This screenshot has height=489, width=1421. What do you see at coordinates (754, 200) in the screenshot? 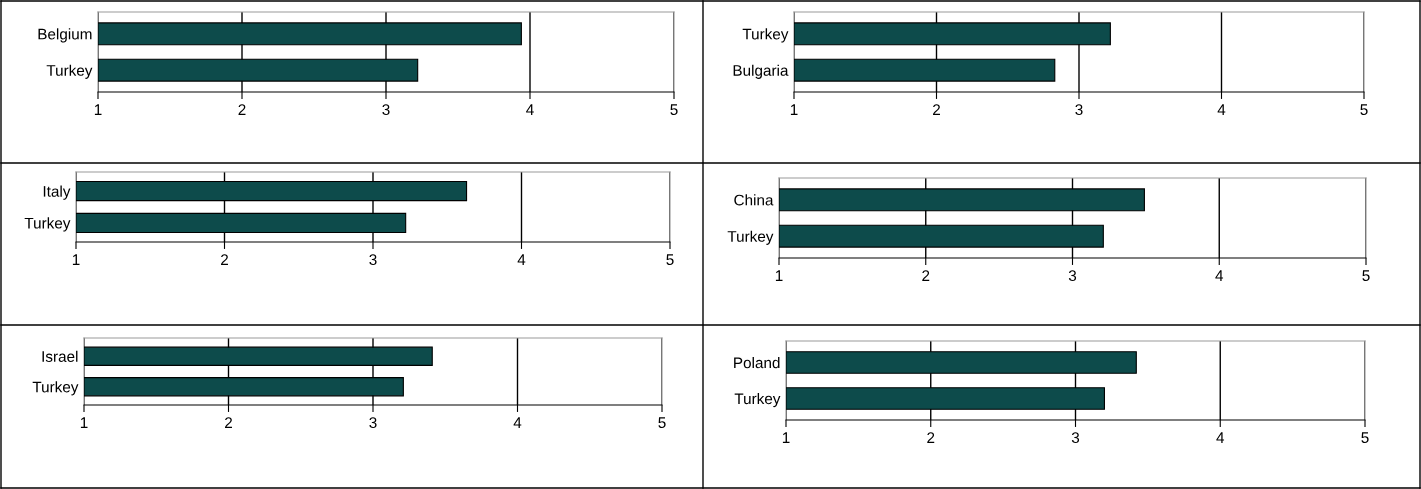
I see `y-tick-label: China` at bounding box center [754, 200].